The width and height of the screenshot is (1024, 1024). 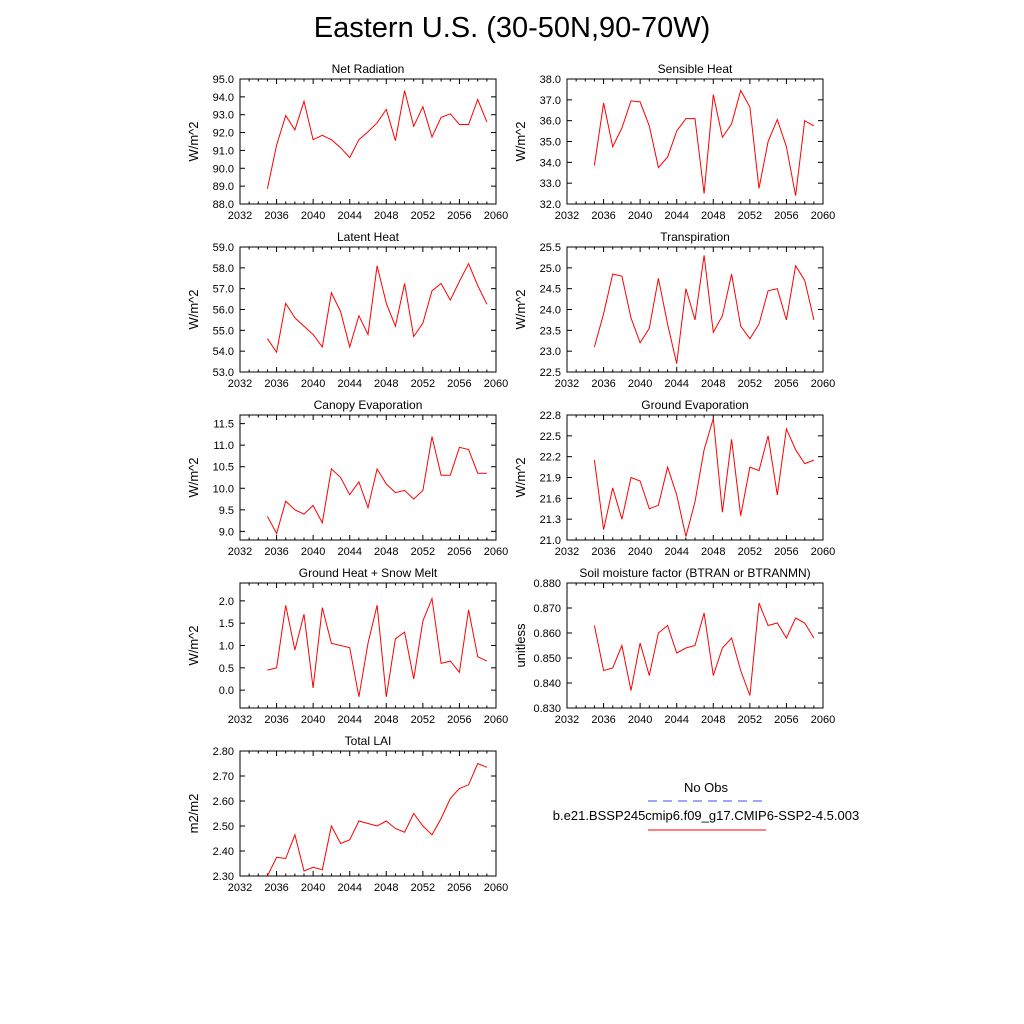 I want to click on y-tick-label: 2.40, so click(x=223, y=852).